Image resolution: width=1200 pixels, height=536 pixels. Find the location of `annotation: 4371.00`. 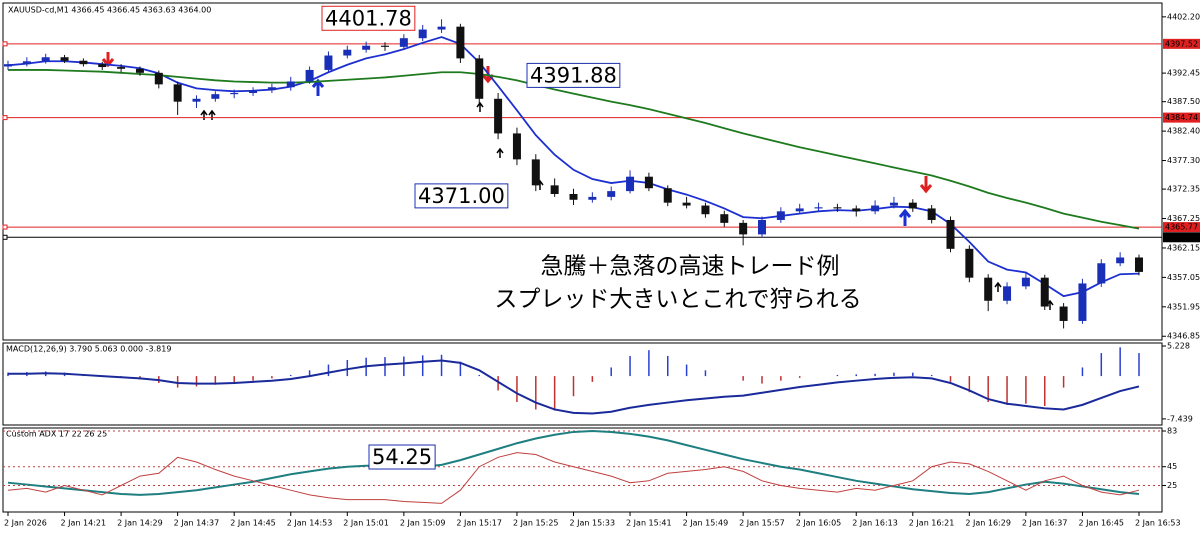

annotation: 4371.00 is located at coordinates (461, 196).